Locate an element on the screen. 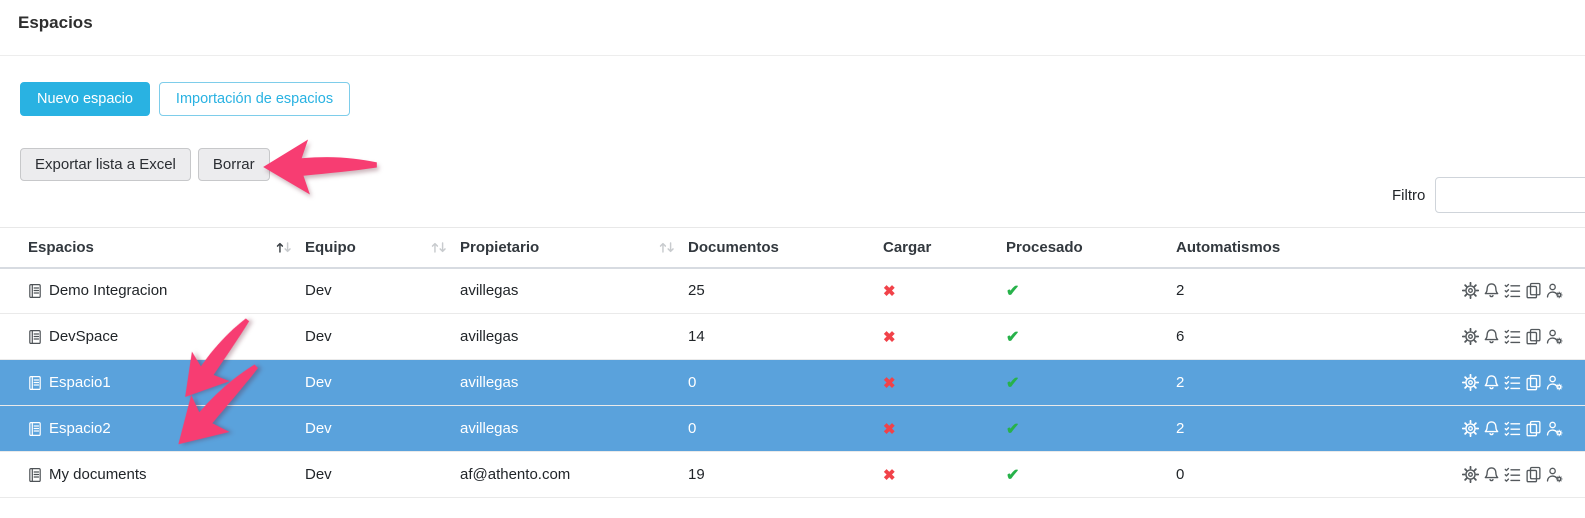 This screenshot has width=1585, height=518. column-header-actions is located at coordinates (1525, 248).